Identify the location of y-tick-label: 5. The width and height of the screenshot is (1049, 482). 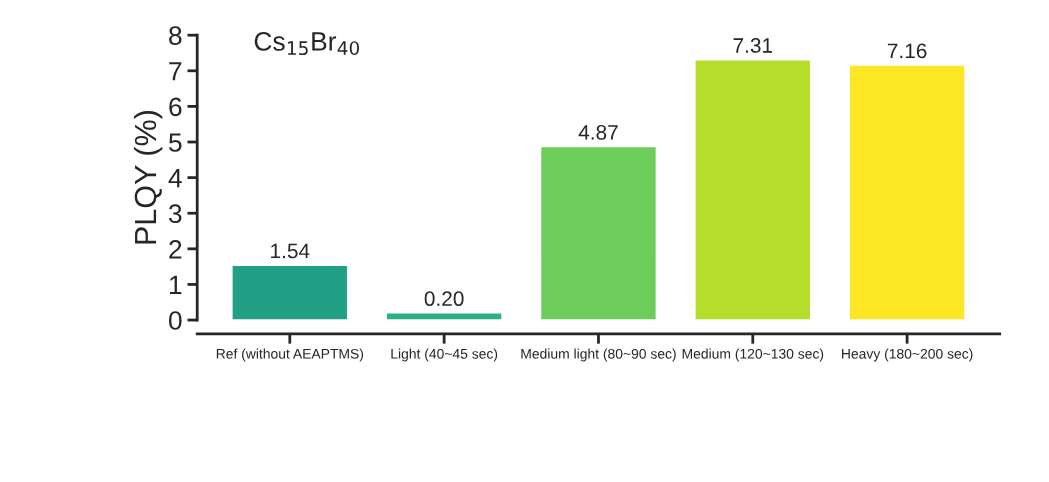
(175, 142).